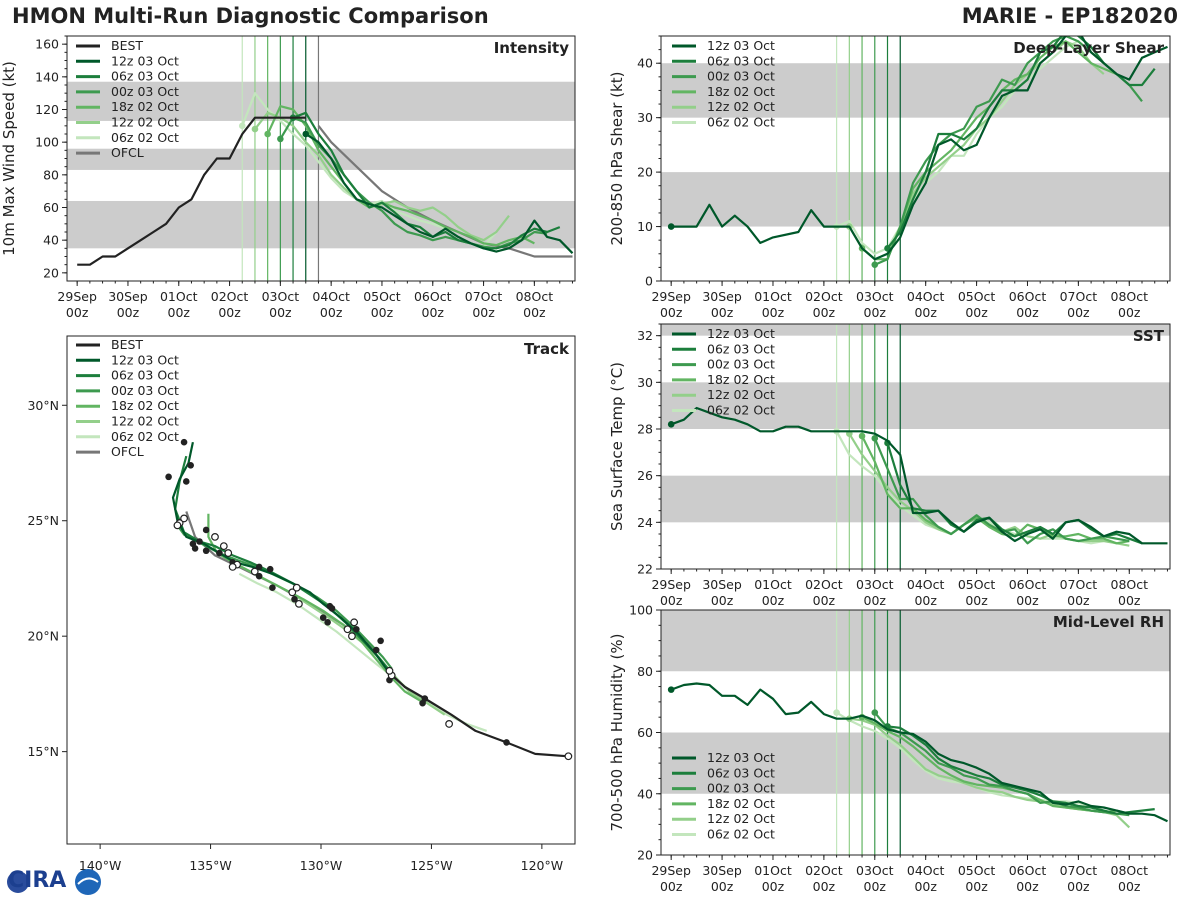 This screenshot has height=900, width=1200. I want to click on track-legend-label-06z-03-oct: 06z 03 Oct, so click(145, 375).